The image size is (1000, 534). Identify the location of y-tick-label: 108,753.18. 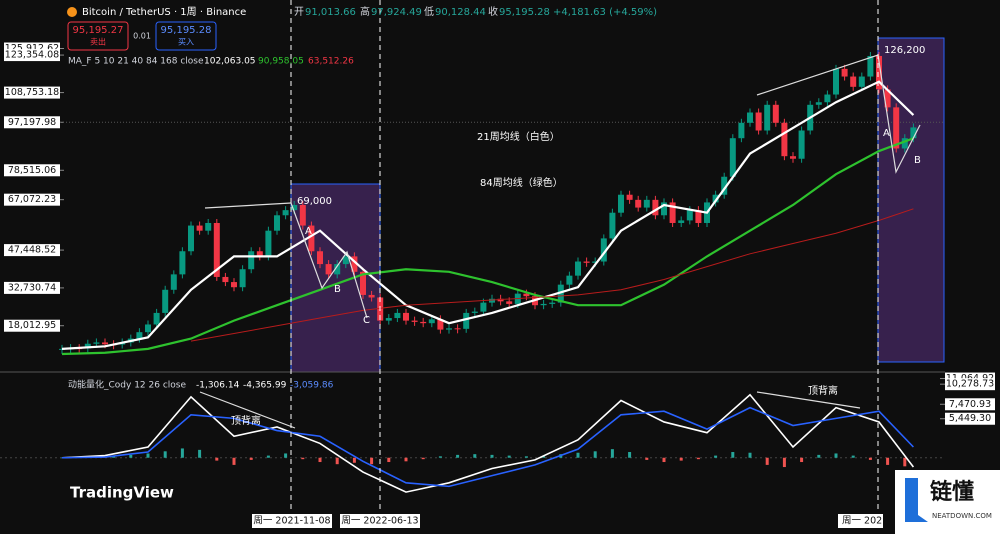
(32, 92).